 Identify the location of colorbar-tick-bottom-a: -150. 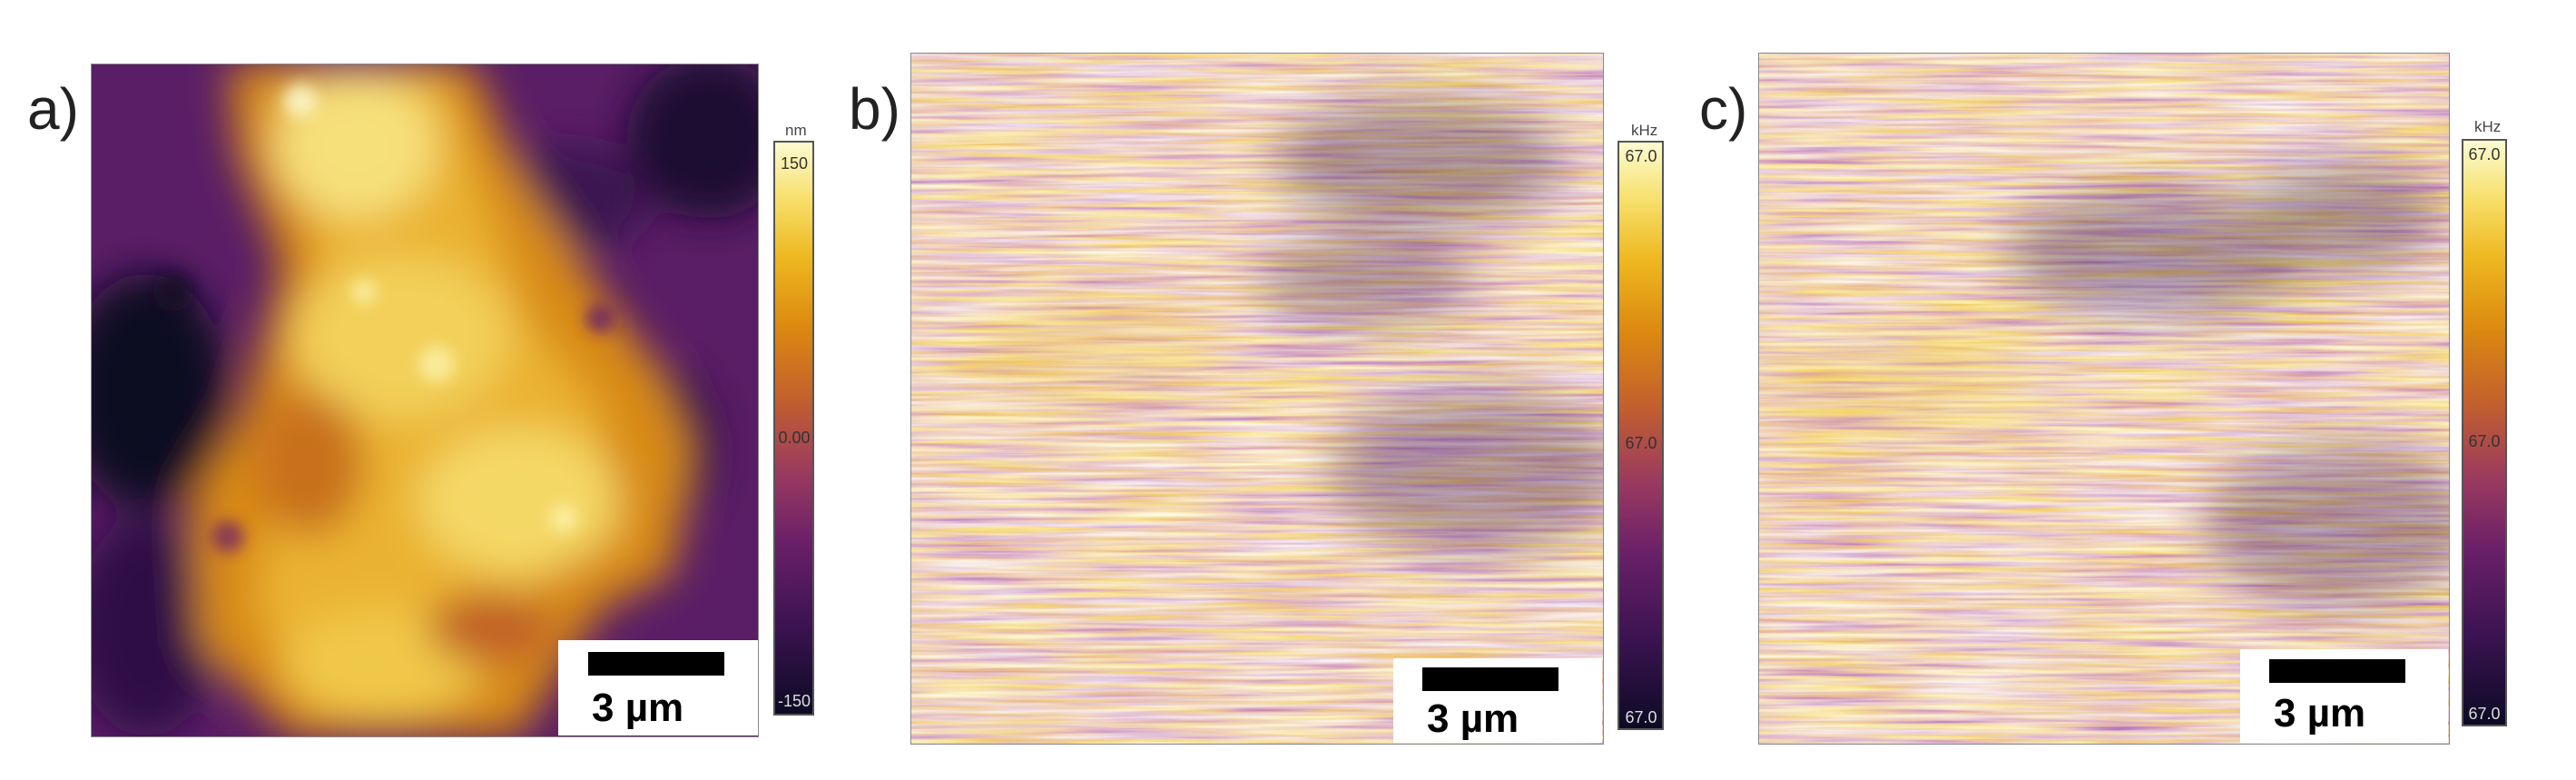
(794, 701).